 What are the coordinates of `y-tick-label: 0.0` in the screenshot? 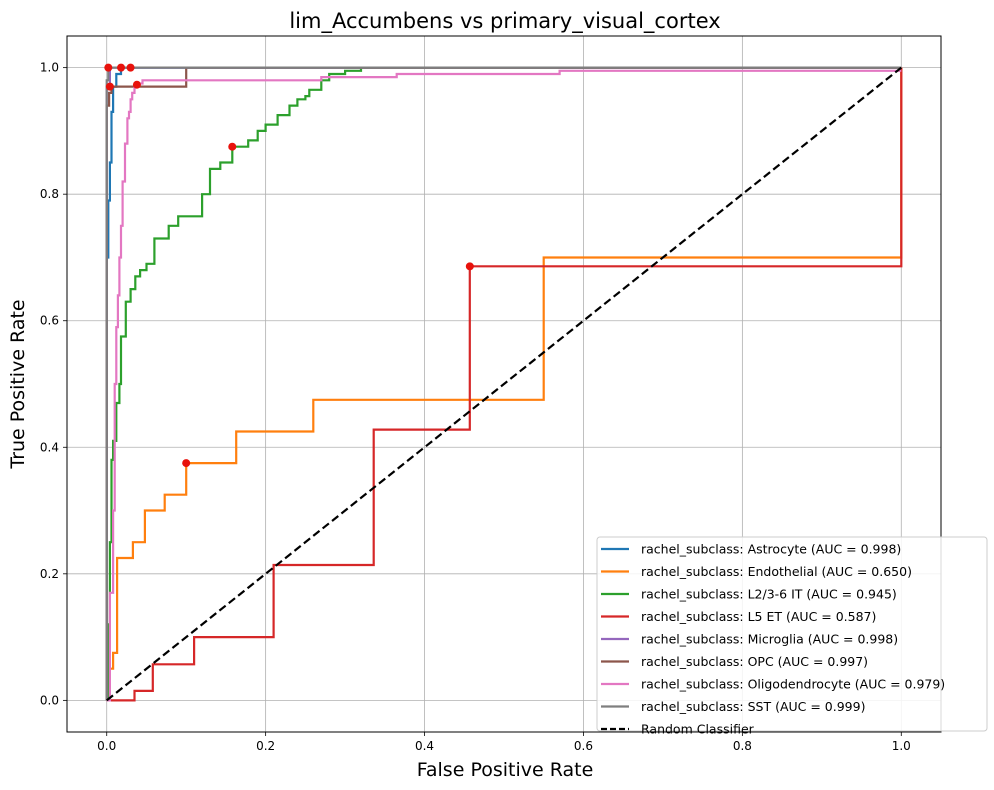 It's located at (49, 700).